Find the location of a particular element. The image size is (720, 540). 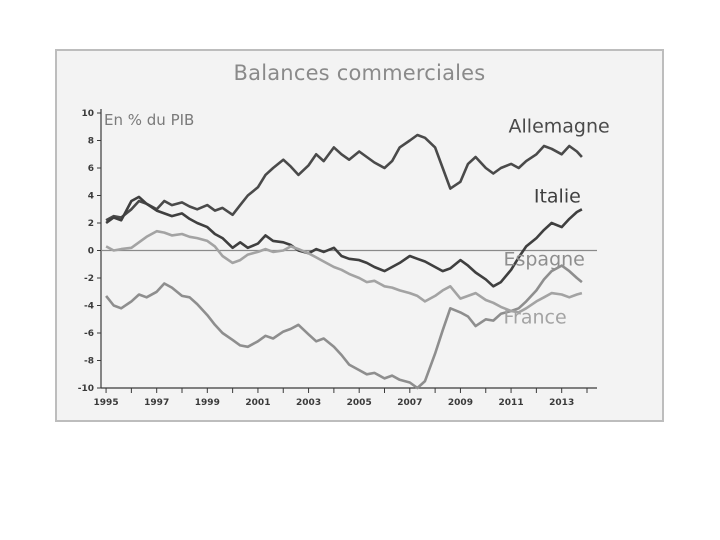

series-label-allemagne: Allemagne is located at coordinates (559, 126).